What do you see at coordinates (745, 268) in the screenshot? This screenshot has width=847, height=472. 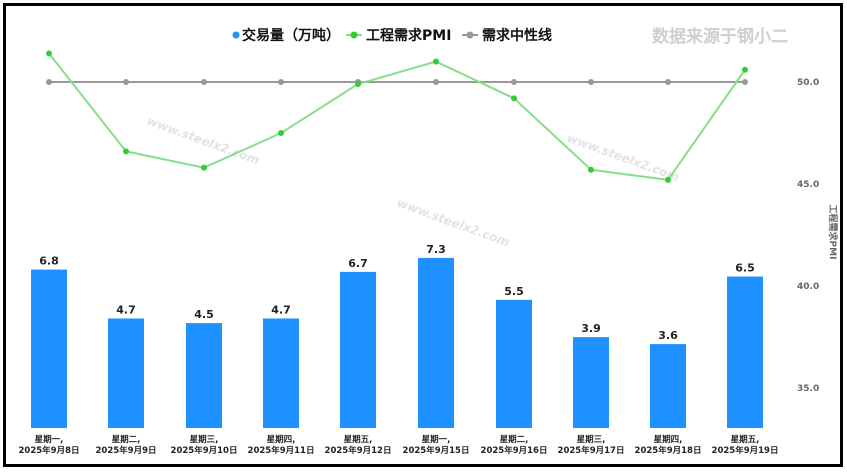 I see `bar-data-label: 6.5` at bounding box center [745, 268].